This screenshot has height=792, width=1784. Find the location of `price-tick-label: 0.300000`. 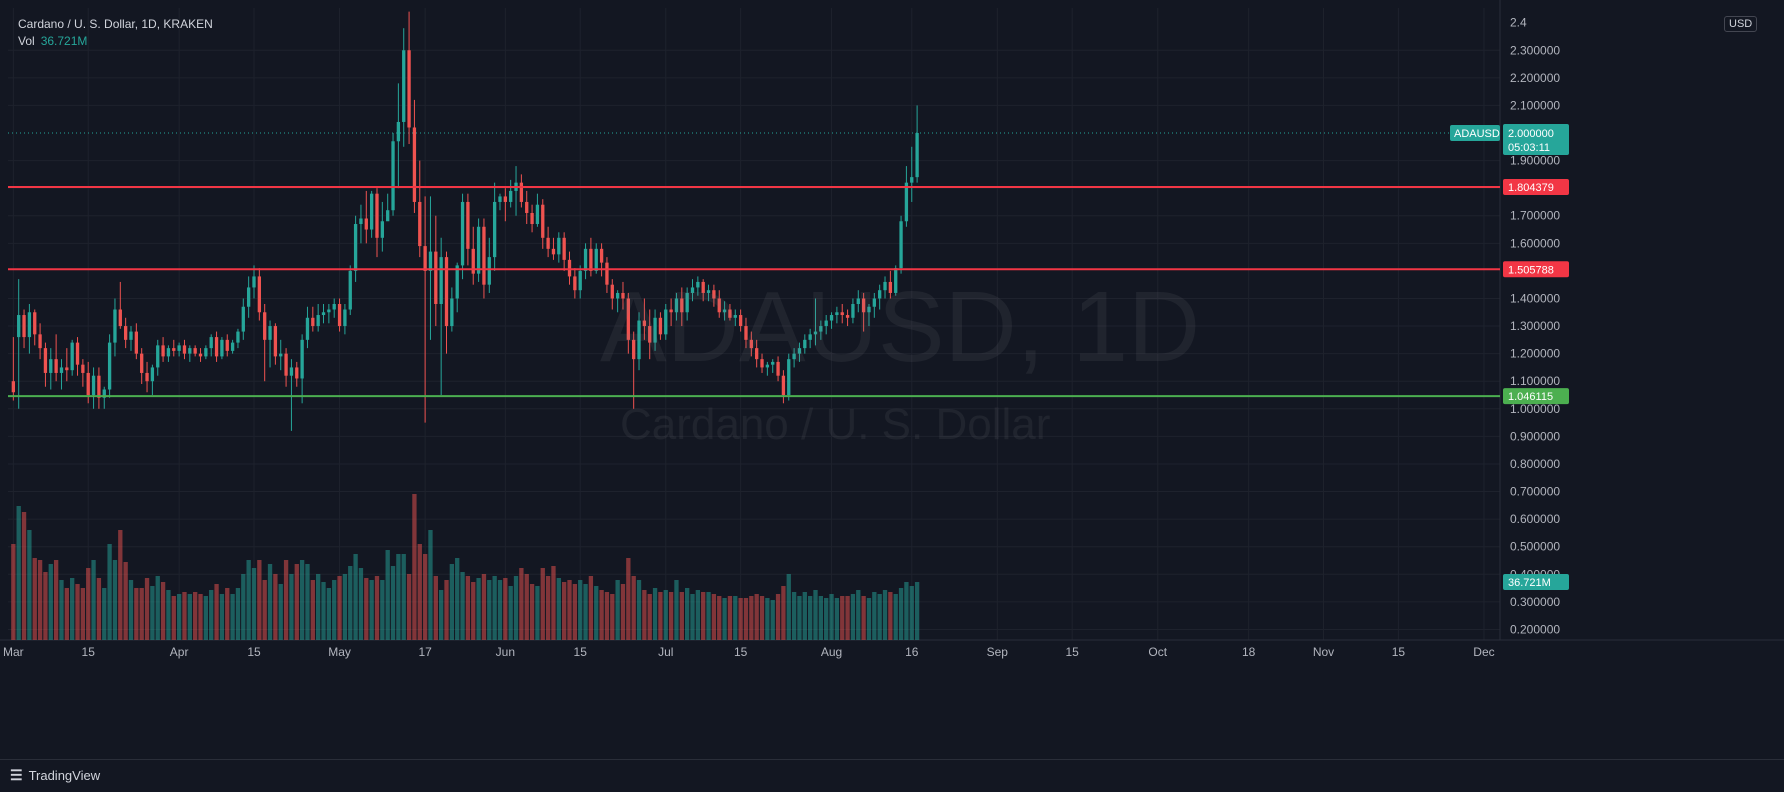

price-tick-label: 0.300000 is located at coordinates (1535, 602).